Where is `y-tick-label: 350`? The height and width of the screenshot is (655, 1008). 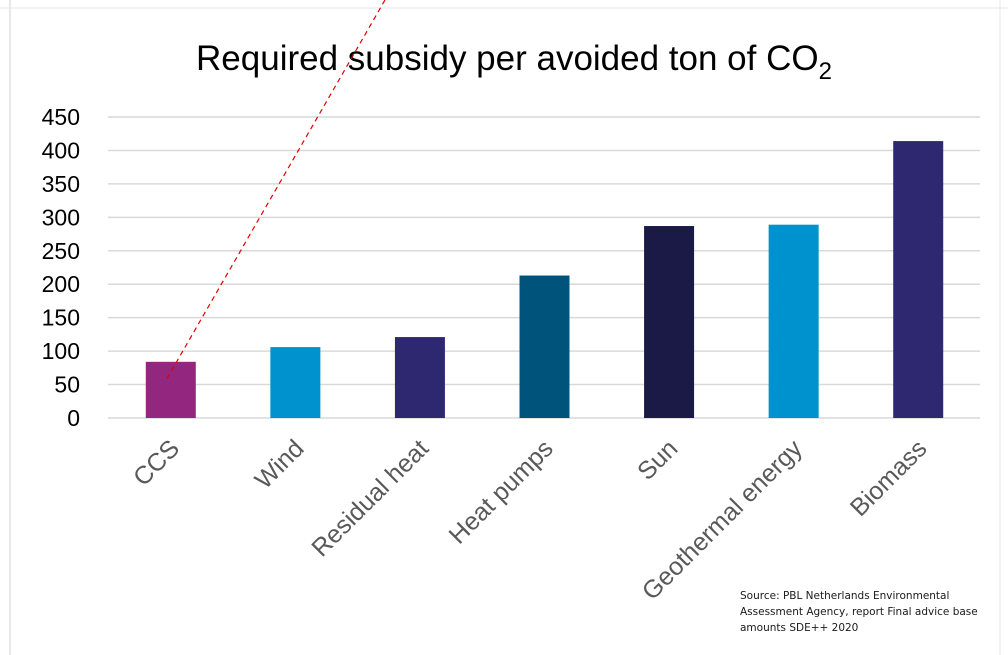 y-tick-label: 350 is located at coordinates (61, 184).